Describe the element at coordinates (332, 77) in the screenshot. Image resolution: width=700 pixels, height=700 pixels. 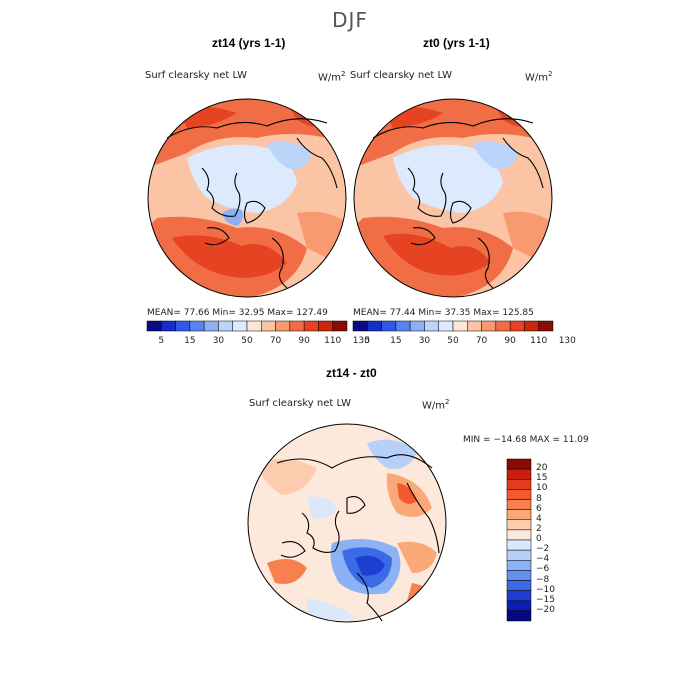
I see `panel-1-units: W/m2` at that location.